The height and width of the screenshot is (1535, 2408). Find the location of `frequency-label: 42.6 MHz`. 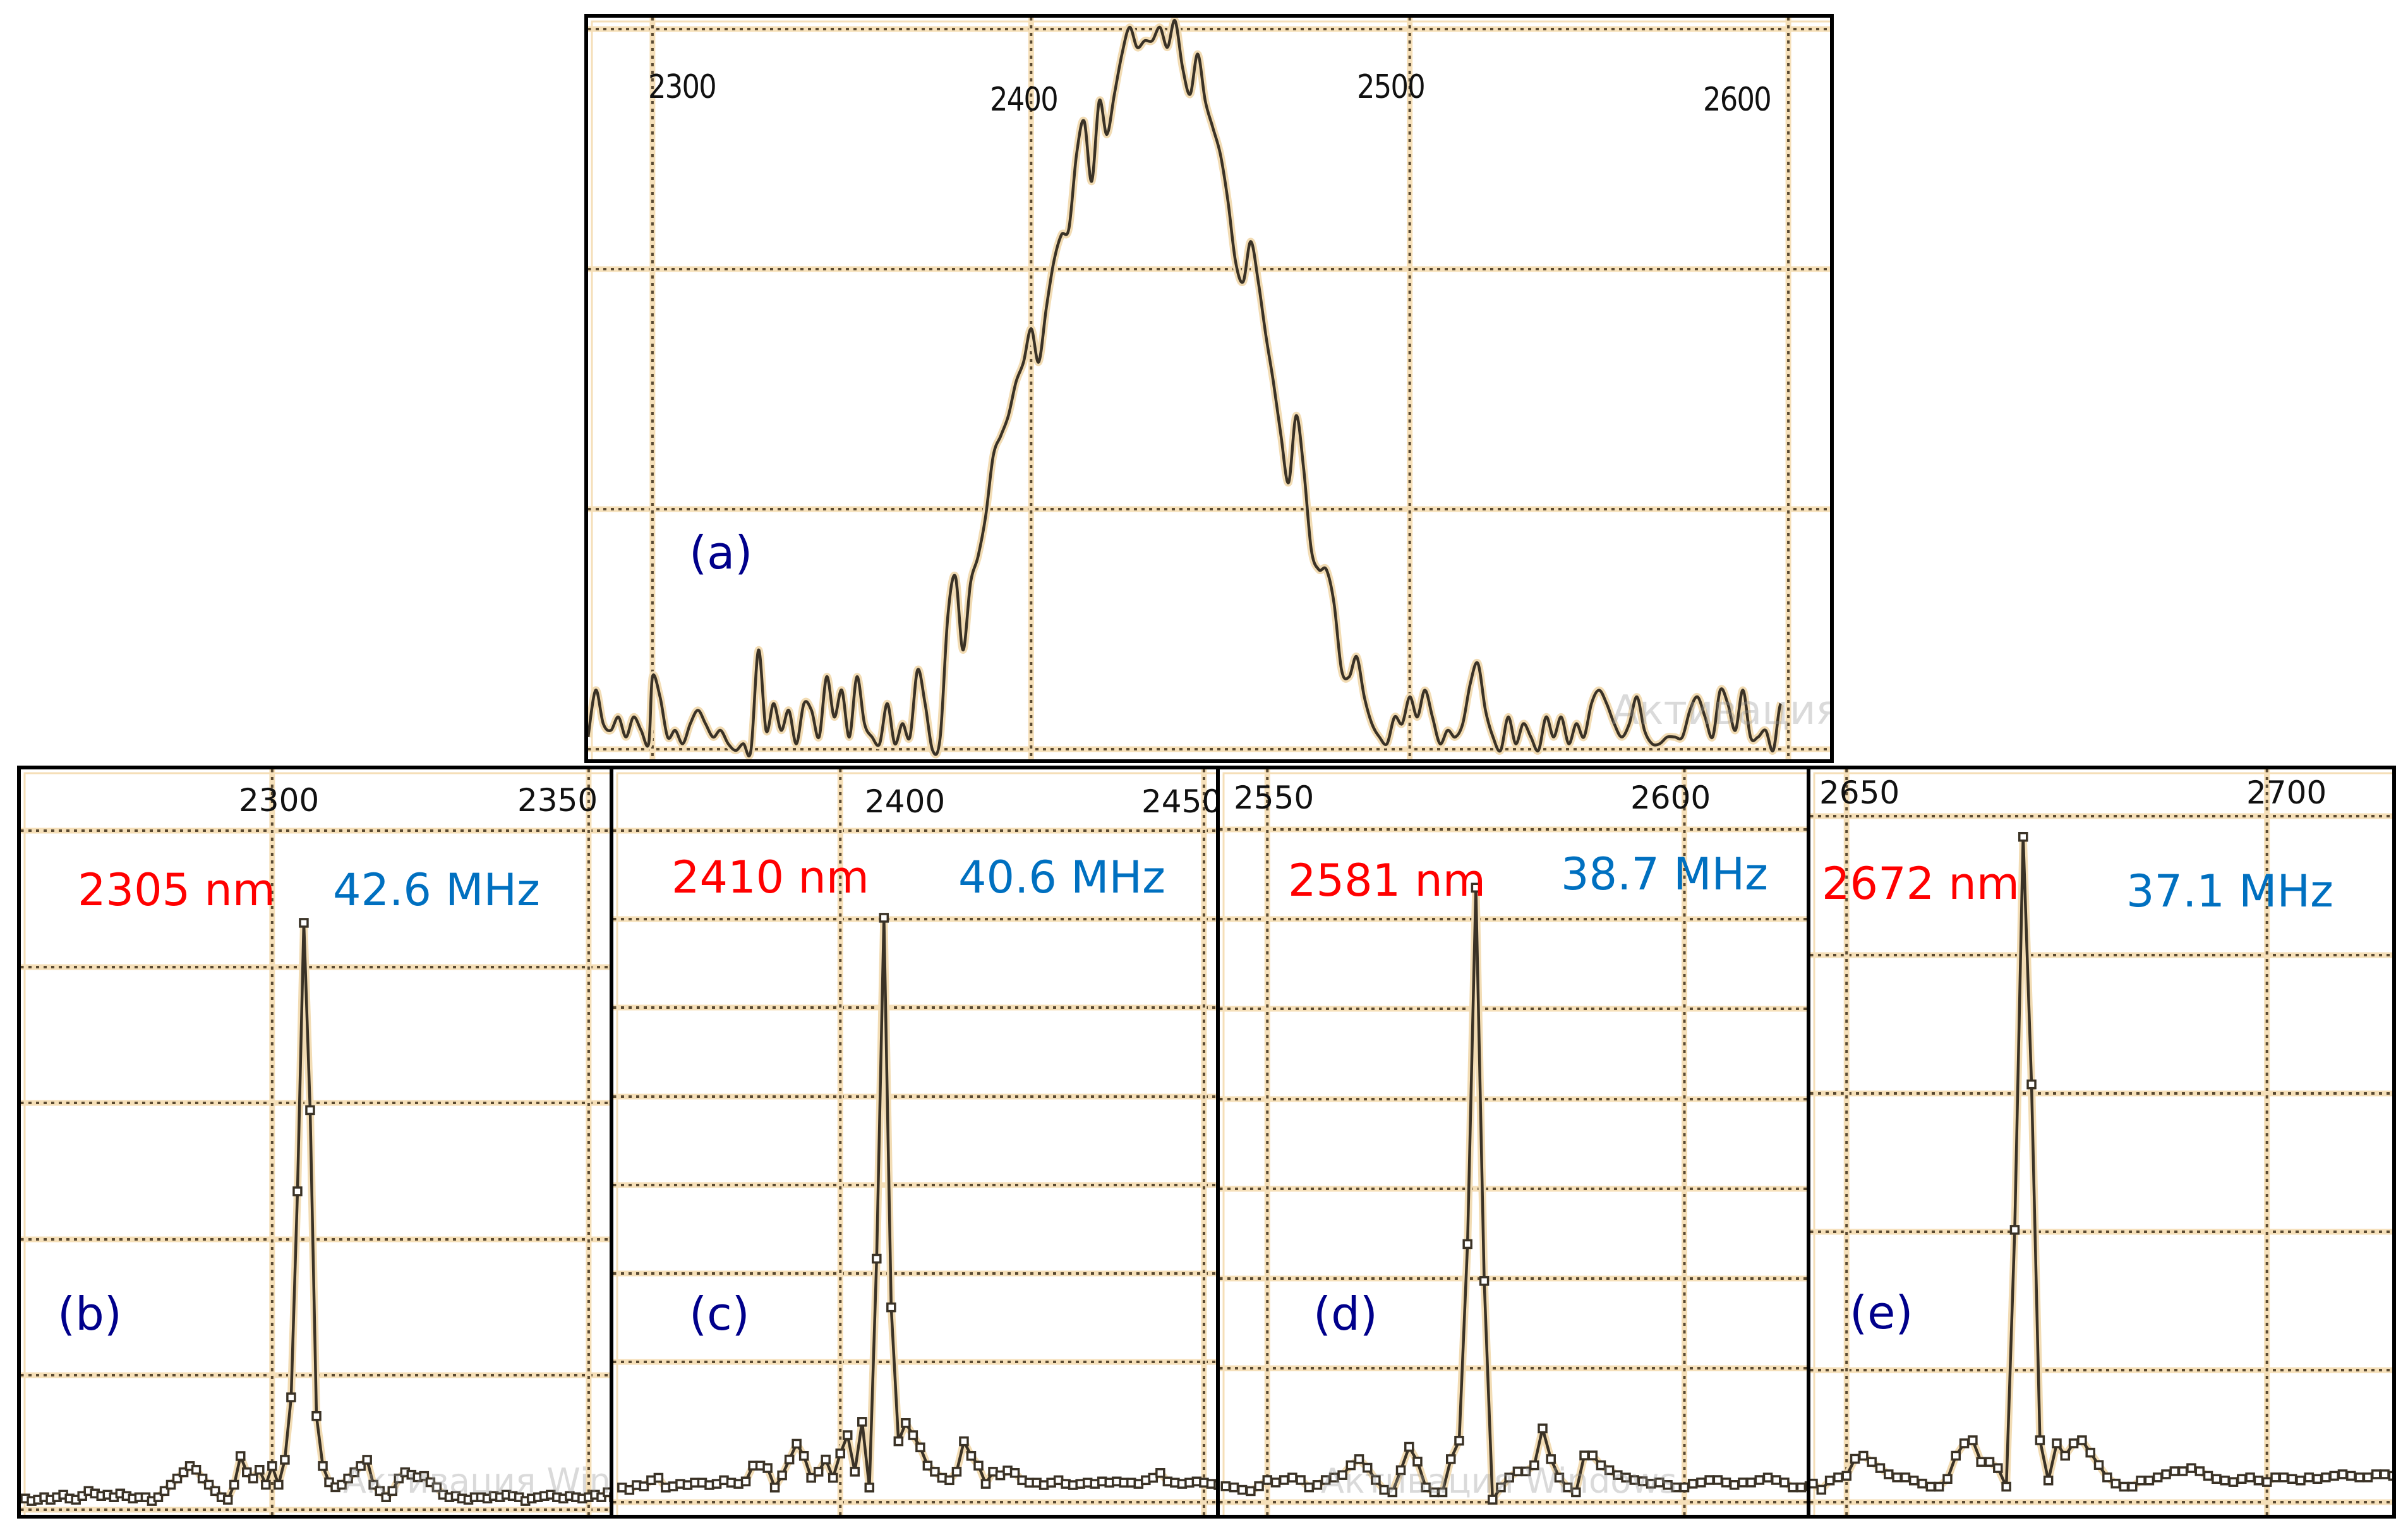

frequency-label: 42.6 MHz is located at coordinates (436, 890).